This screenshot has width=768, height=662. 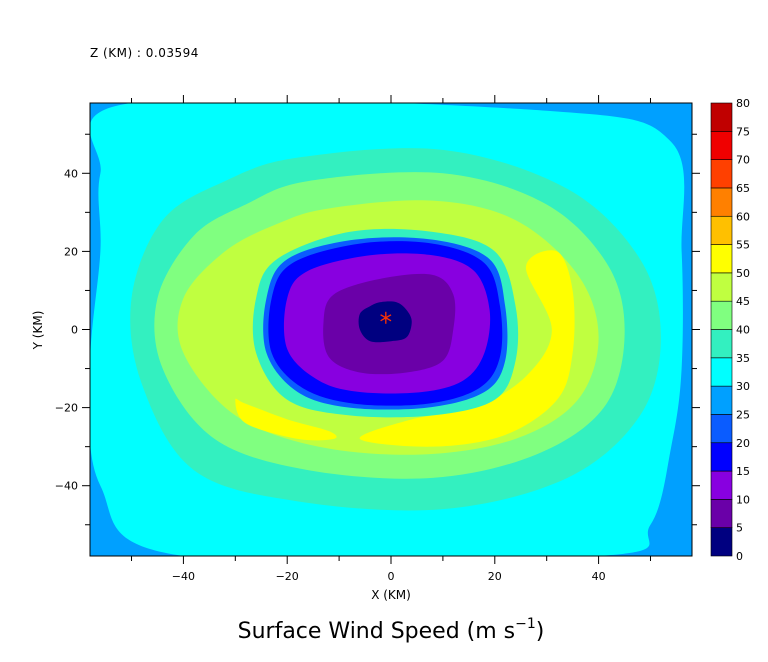 I want to click on colorbar-label: 5, so click(x=739, y=528).